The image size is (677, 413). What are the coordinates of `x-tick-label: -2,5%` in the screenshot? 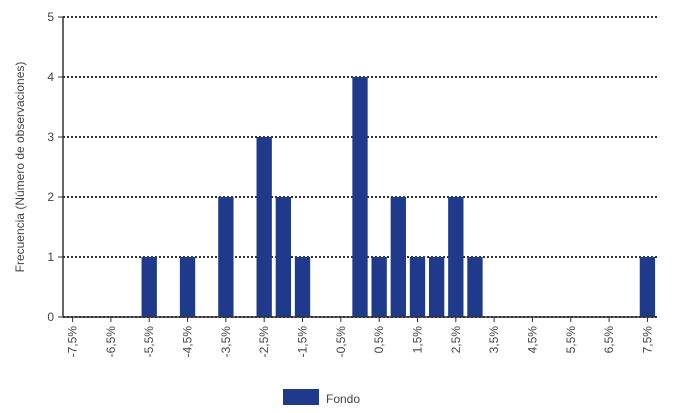 It's located at (264, 342).